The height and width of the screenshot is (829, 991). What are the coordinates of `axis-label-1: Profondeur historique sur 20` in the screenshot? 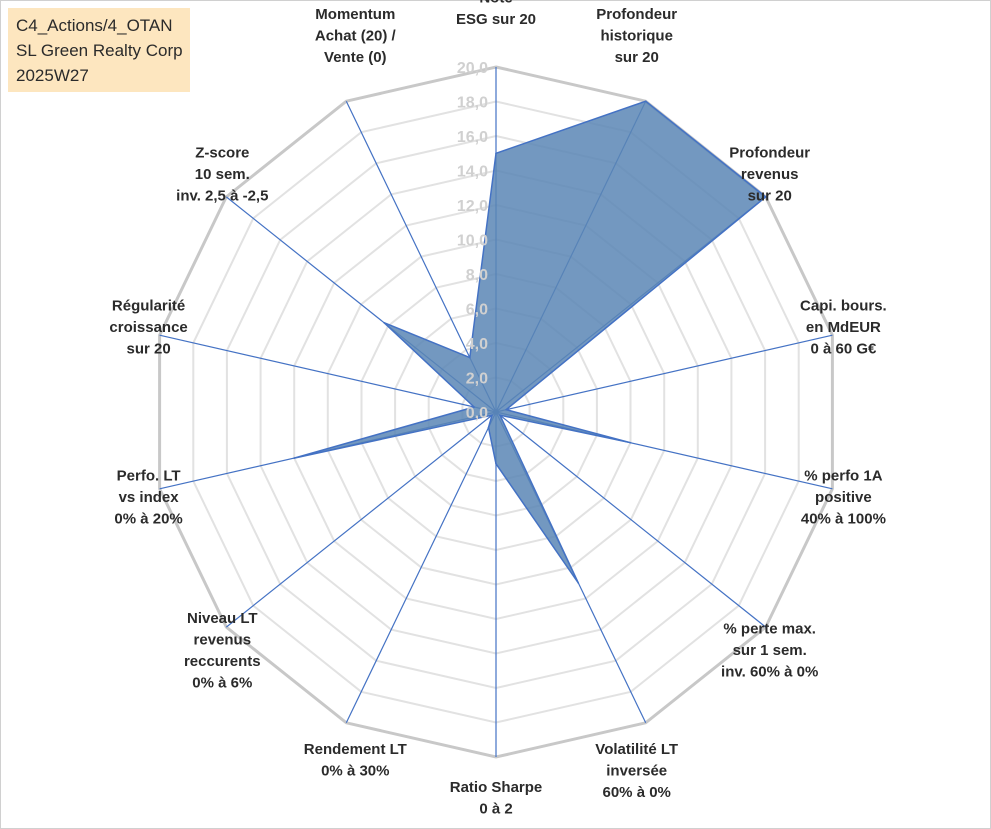 It's located at (636, 36).